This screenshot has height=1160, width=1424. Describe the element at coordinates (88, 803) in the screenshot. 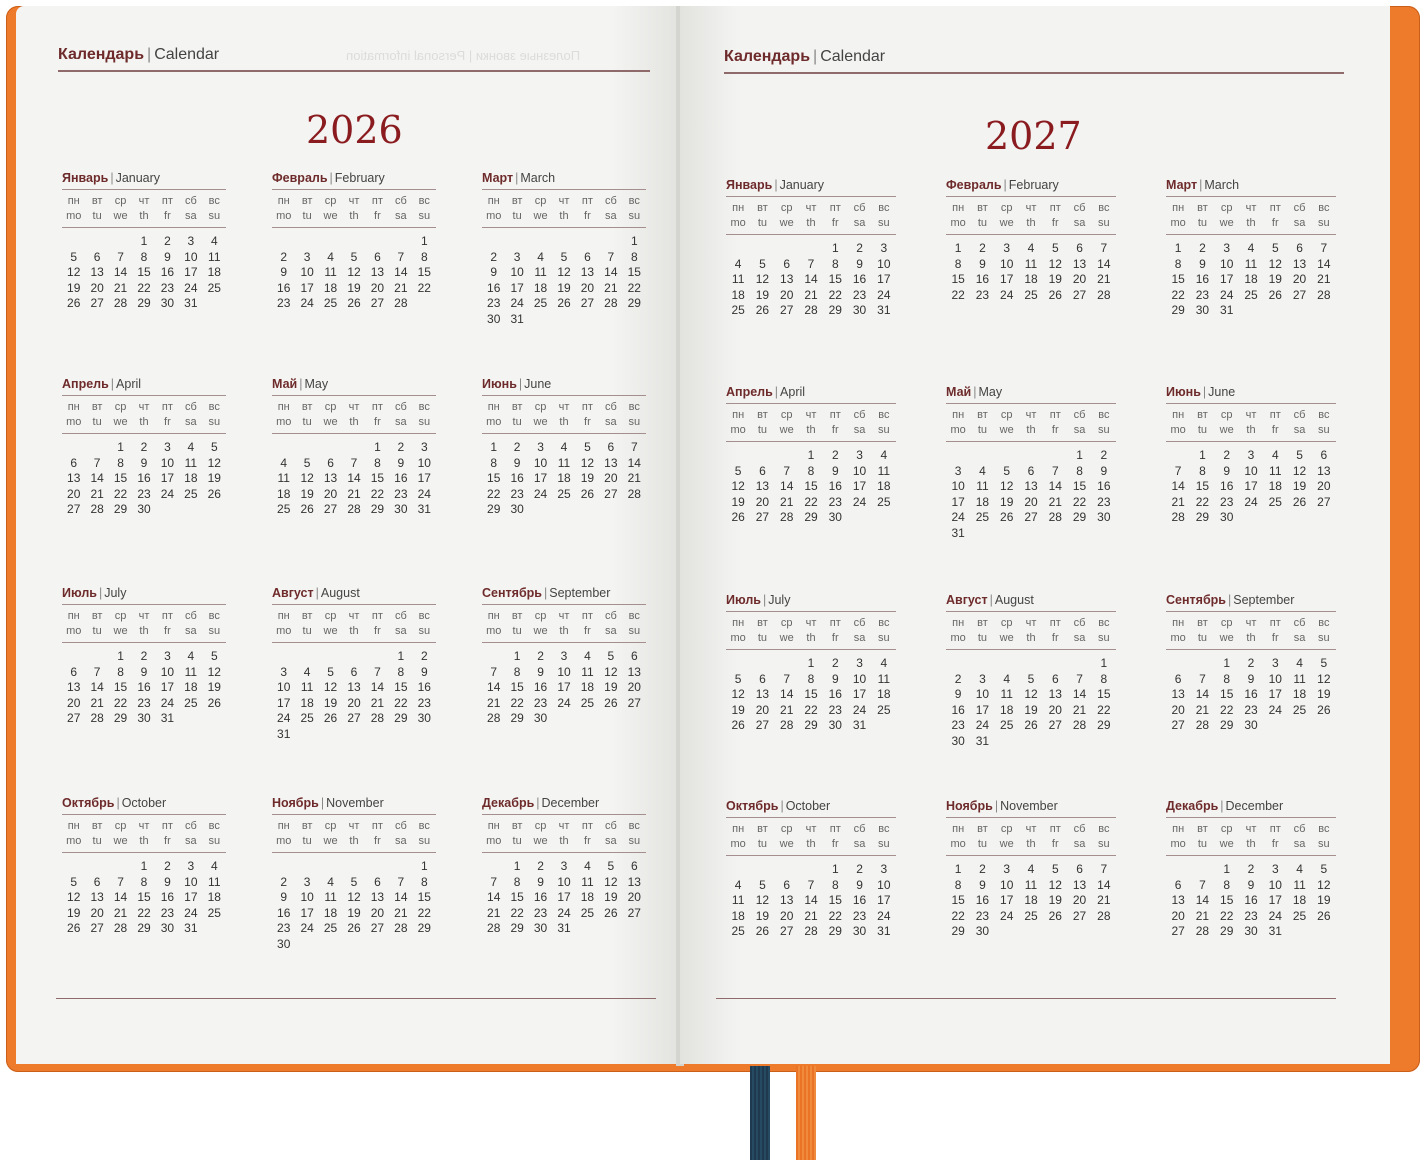

I see `month-name-ru: Октябрь` at that location.